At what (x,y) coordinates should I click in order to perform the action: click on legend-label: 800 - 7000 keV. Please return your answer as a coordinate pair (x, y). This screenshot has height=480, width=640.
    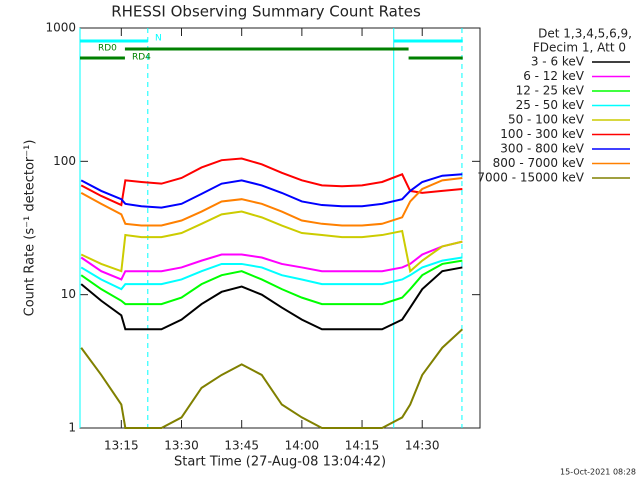
    Looking at the image, I should click on (539, 163).